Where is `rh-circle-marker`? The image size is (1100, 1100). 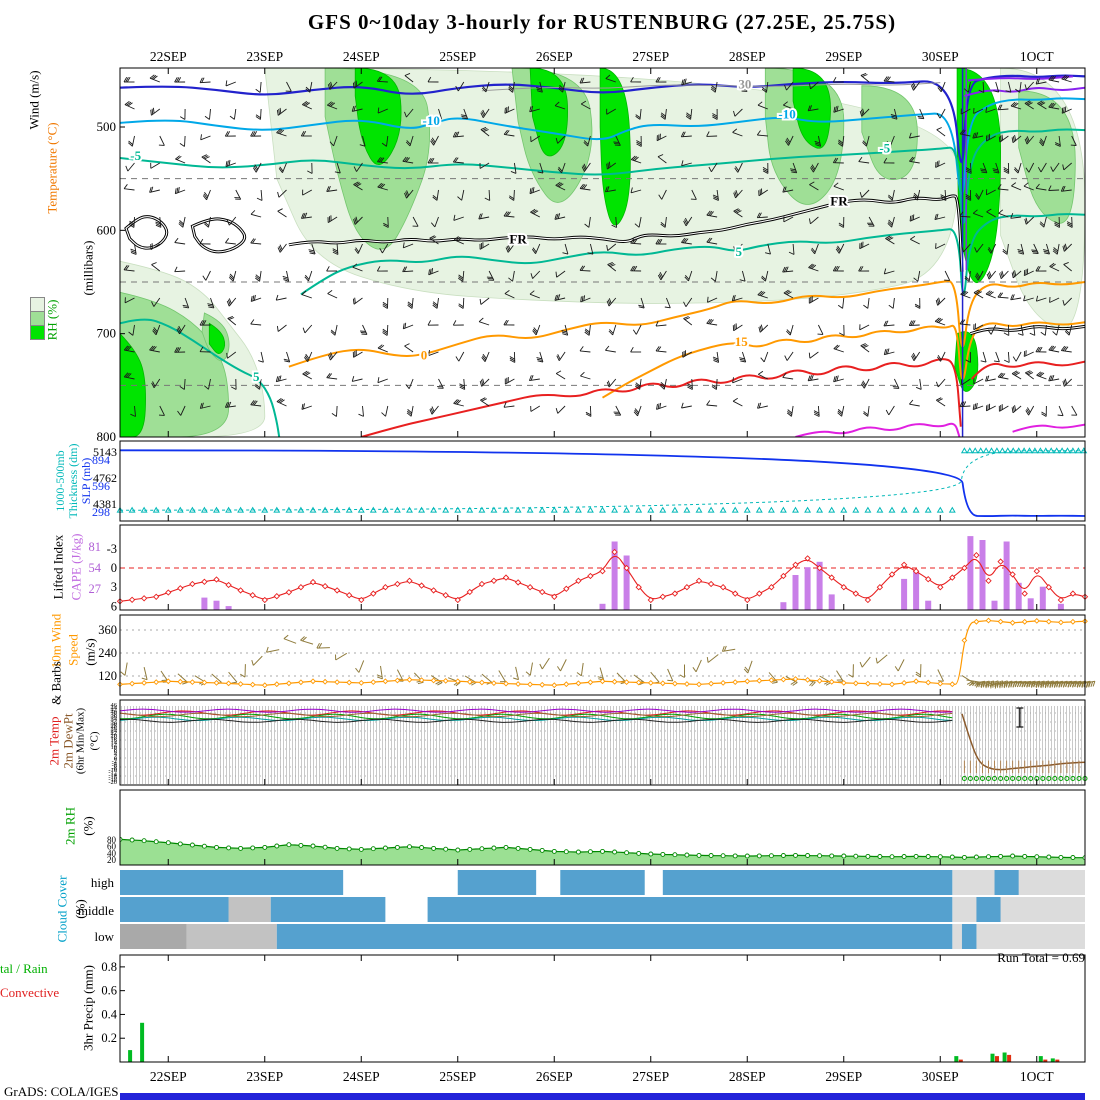
rh-circle-marker is located at coordinates (970, 778).